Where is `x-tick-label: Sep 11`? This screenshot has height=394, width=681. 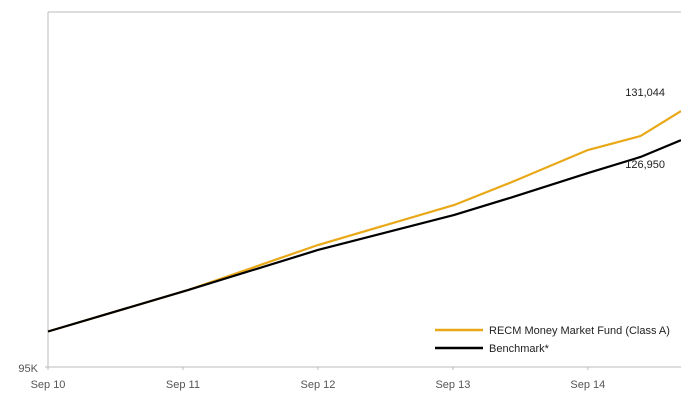
x-tick-label: Sep 11 is located at coordinates (183, 385).